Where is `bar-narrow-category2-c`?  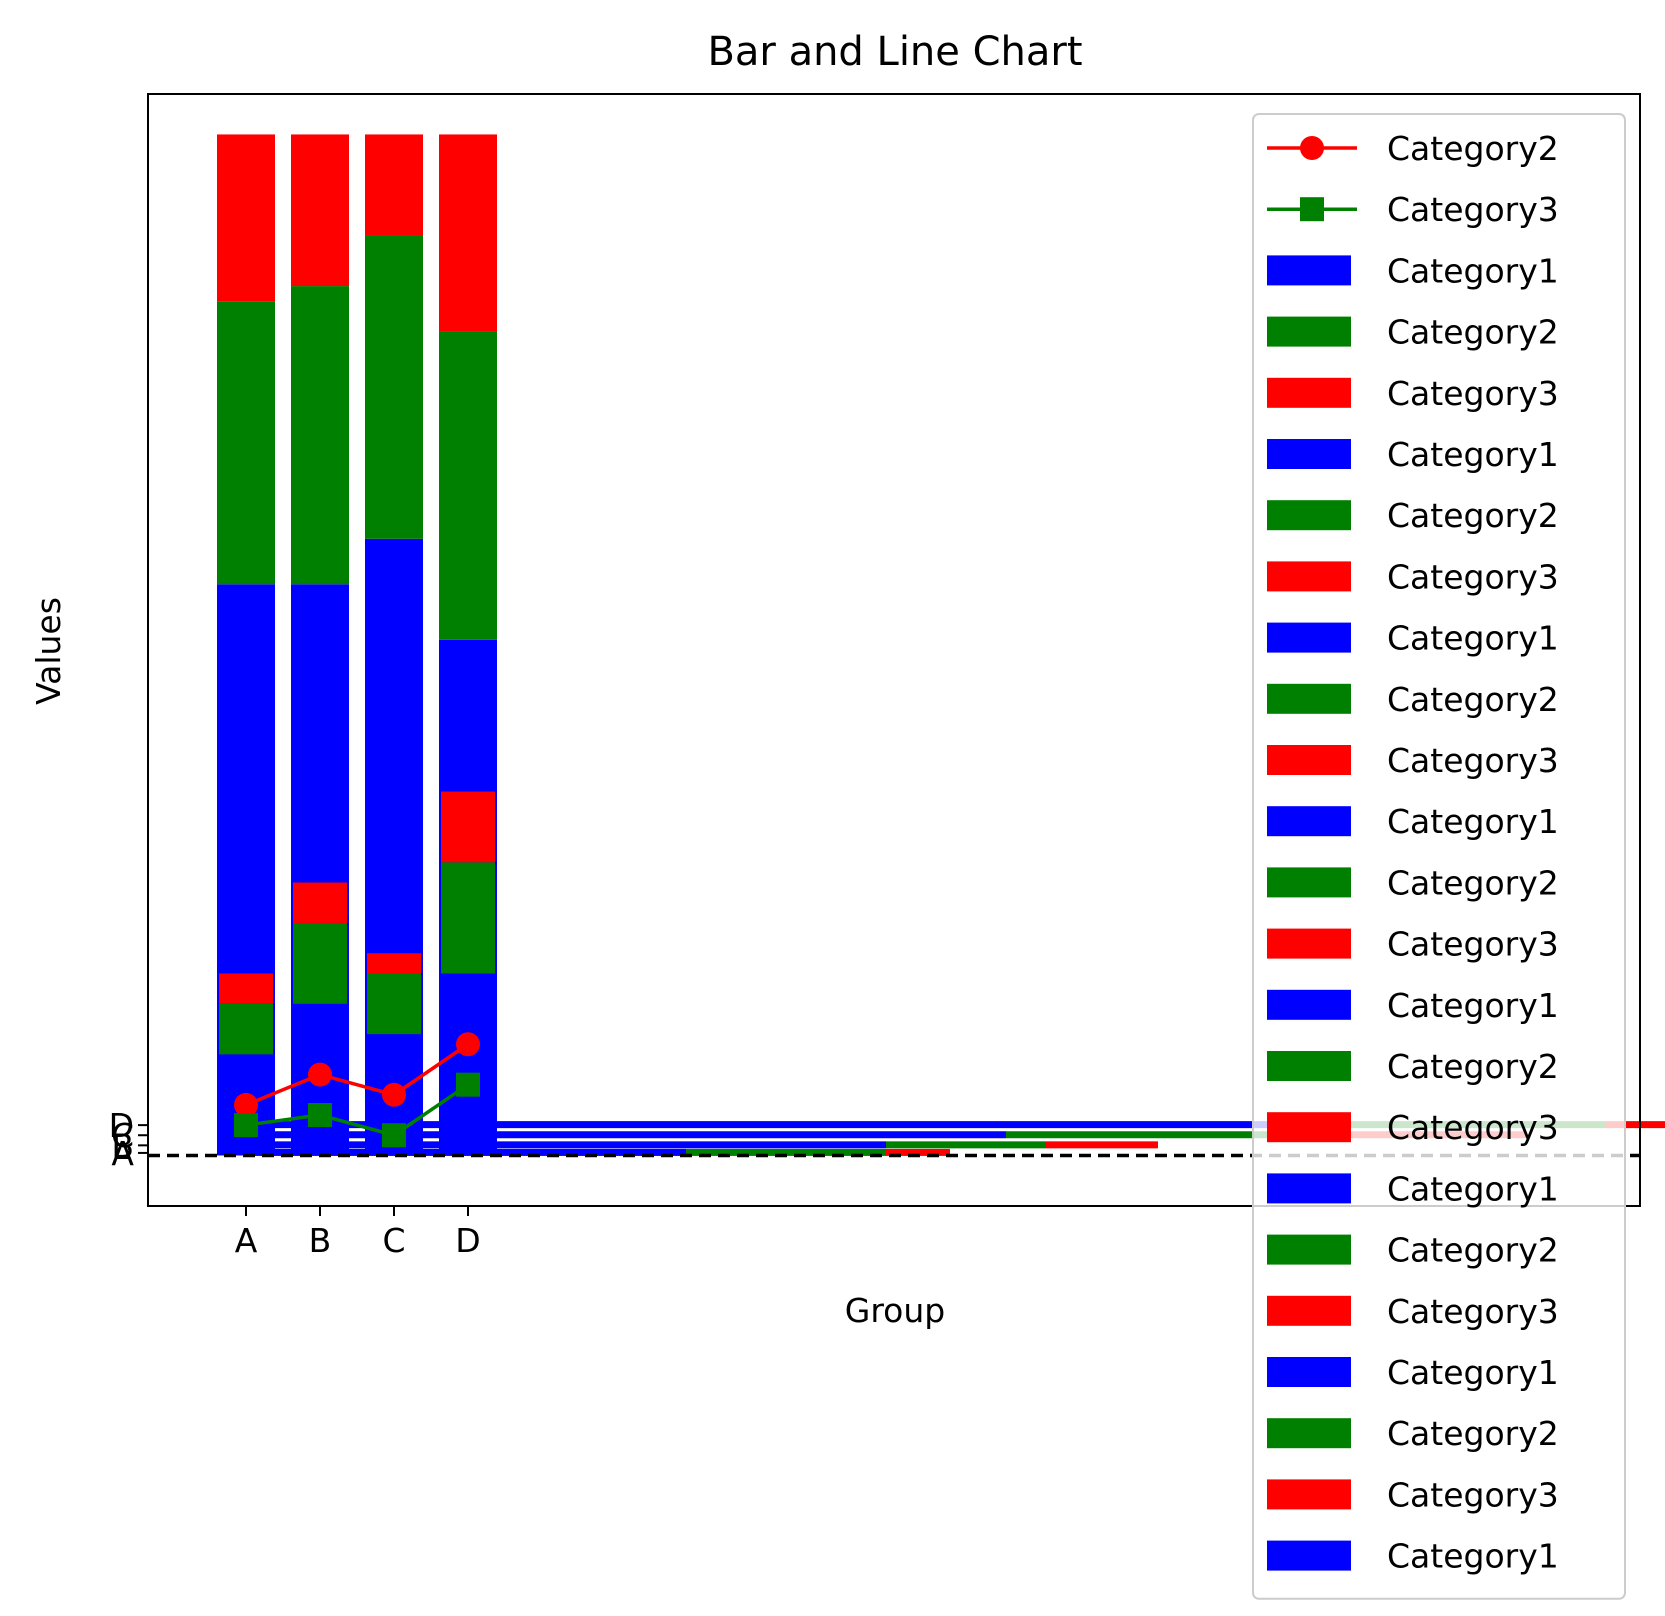
bar-narrow-category2-c is located at coordinates (394, 1004).